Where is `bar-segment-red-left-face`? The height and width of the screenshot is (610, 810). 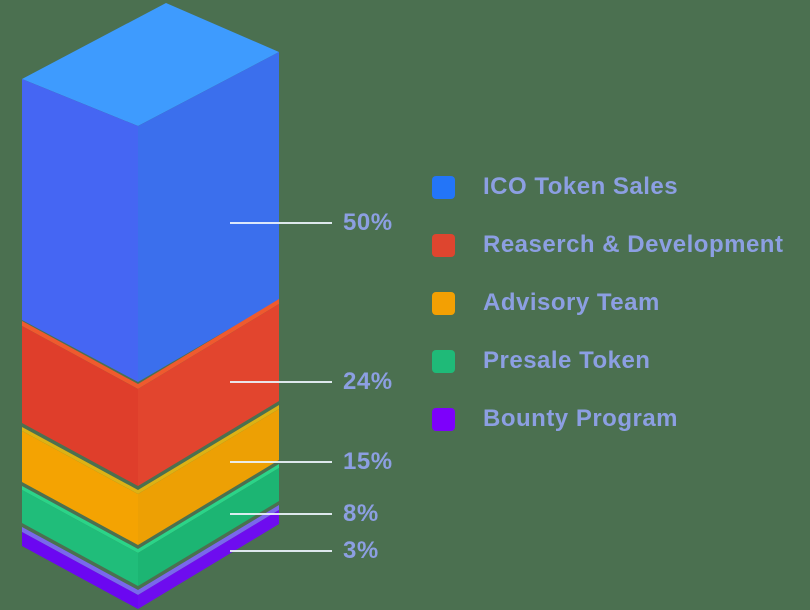
bar-segment-red-left-face is located at coordinates (80, 406).